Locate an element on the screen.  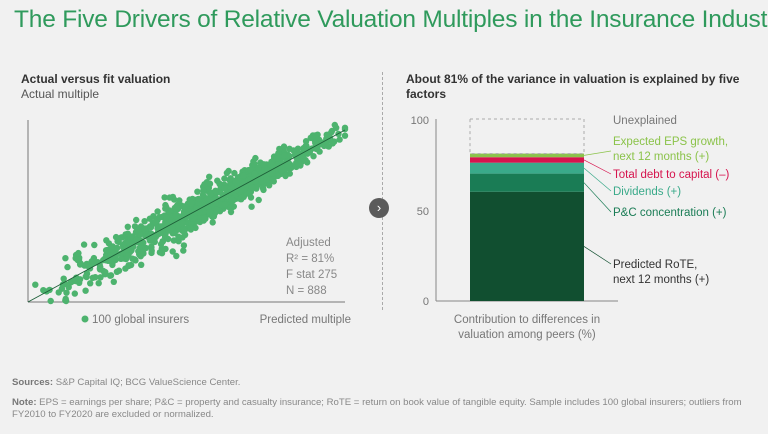
segment-unexplained is located at coordinates (527, 136).